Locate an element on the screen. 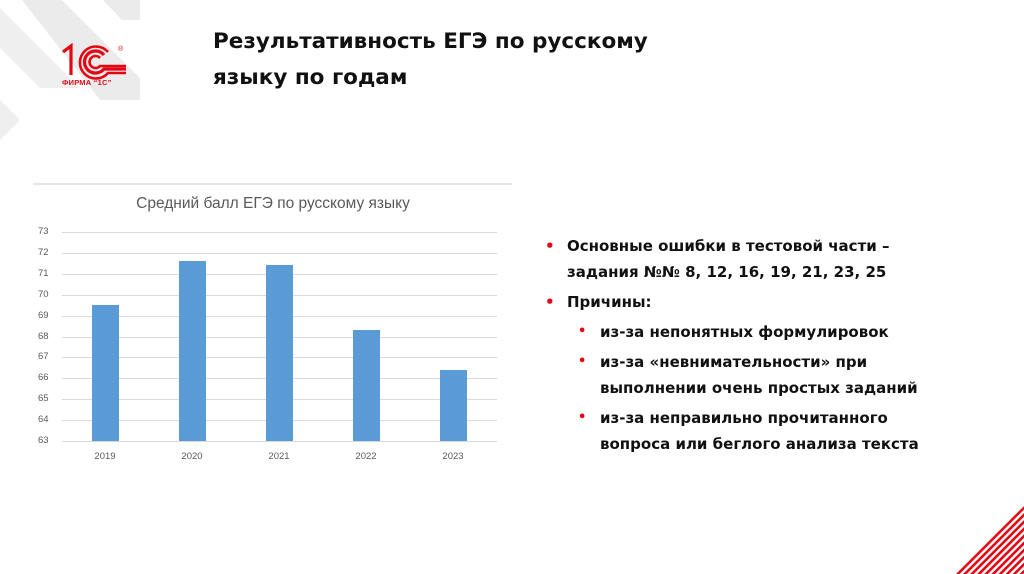  bullet-text-line: задания №№ 8, 12, 16, 19, 21, 23, 25 is located at coordinates (727, 272).